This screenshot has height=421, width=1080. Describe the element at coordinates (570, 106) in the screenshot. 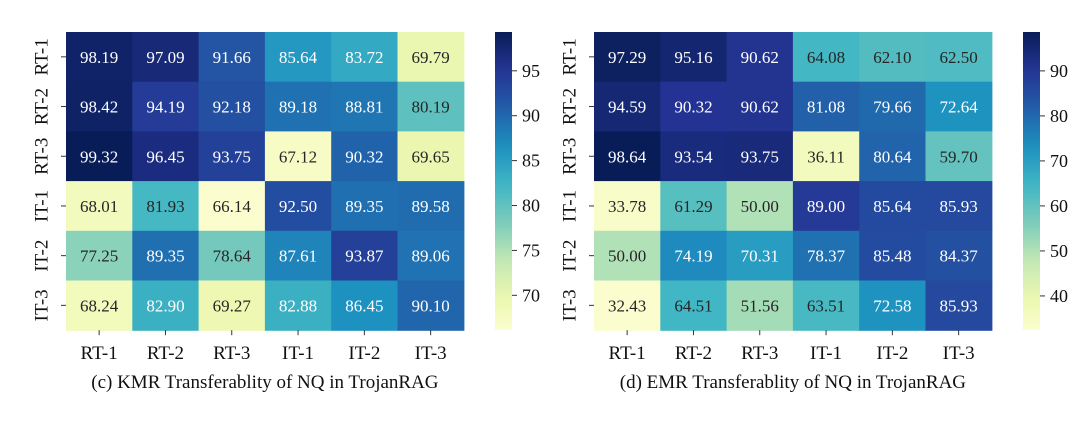

I see `y-tick-label: RT-2` at that location.